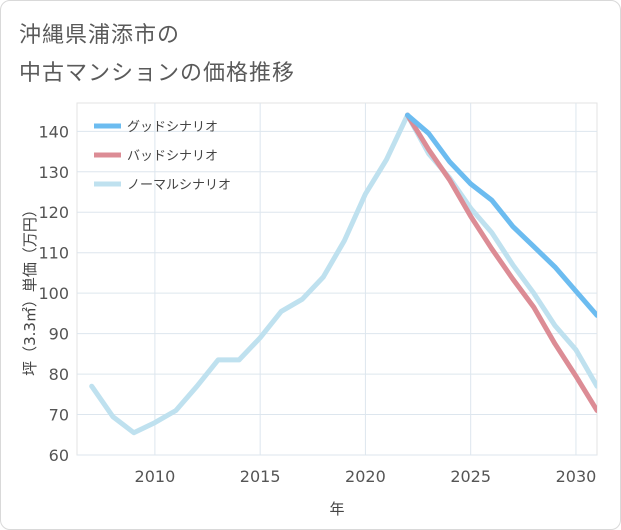 The image size is (621, 530). What do you see at coordinates (179, 185) in the screenshot?
I see `legend-label: ノーマルシナリオ` at bounding box center [179, 185].